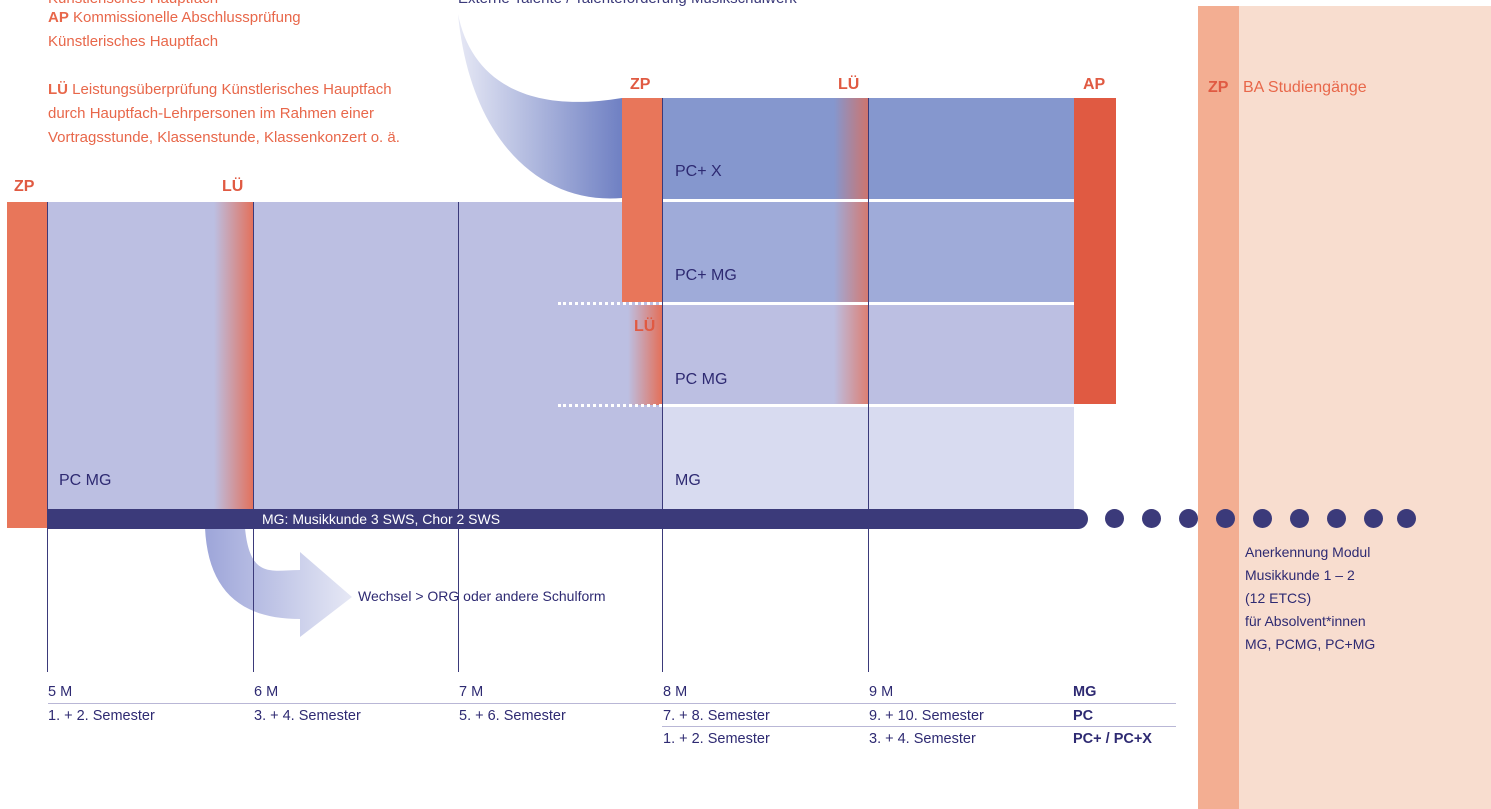  Describe the element at coordinates (568, 519) in the screenshot. I see `mg-band` at that location.